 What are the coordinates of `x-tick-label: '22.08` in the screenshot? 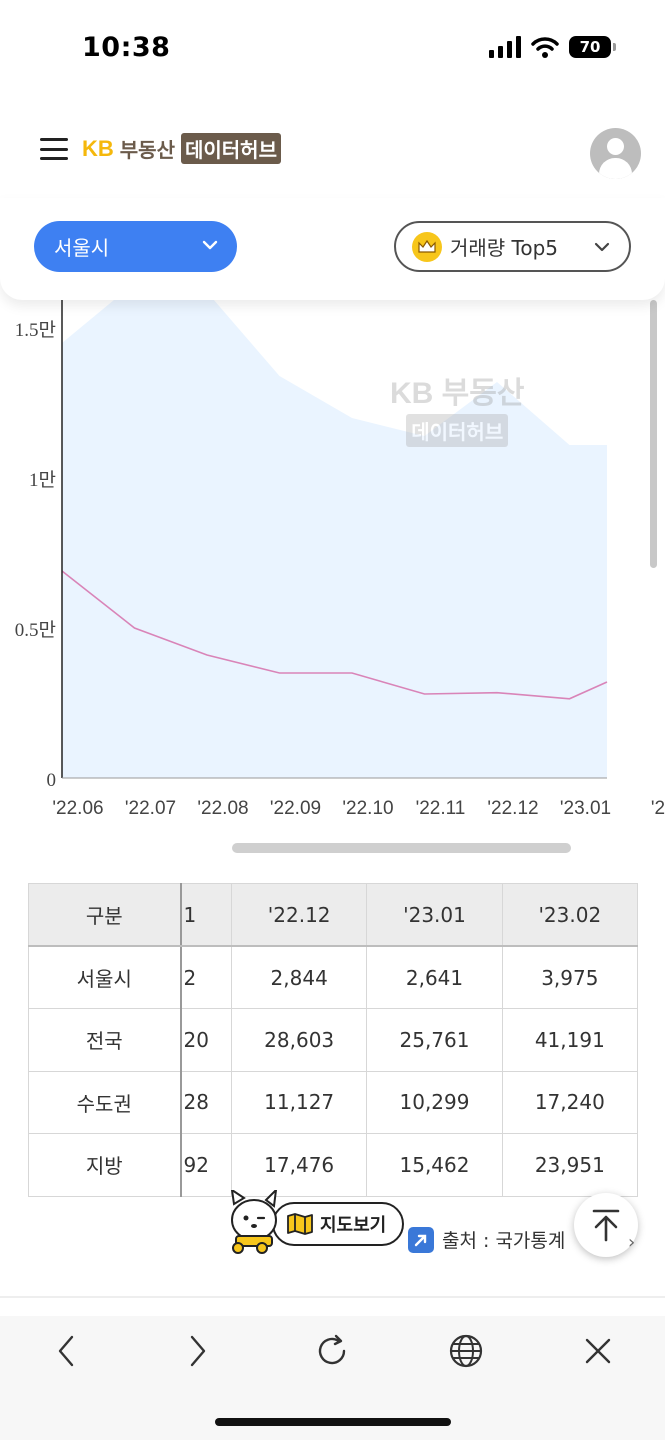 It's located at (222, 808).